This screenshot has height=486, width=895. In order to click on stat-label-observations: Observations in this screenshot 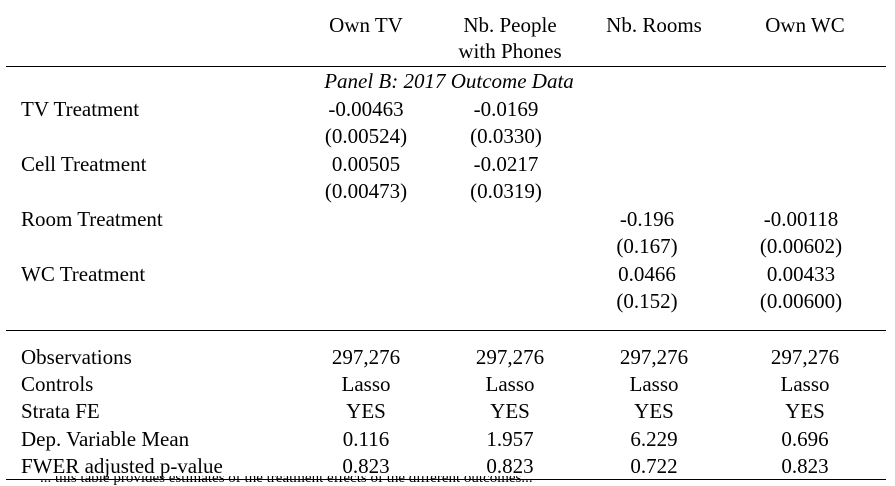, I will do `click(76, 357)`.